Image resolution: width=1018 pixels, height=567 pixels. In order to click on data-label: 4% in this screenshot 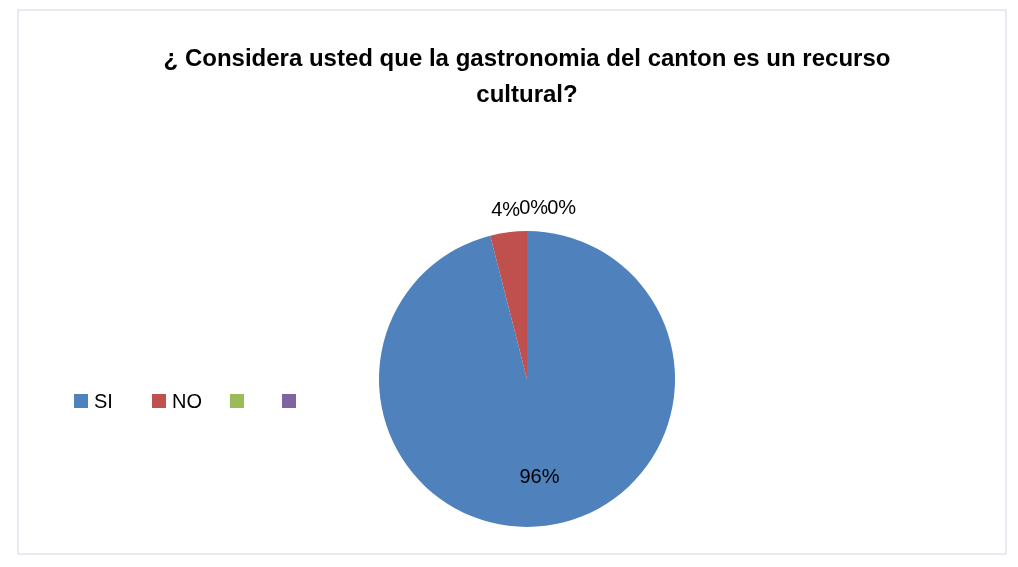, I will do `click(506, 208)`.